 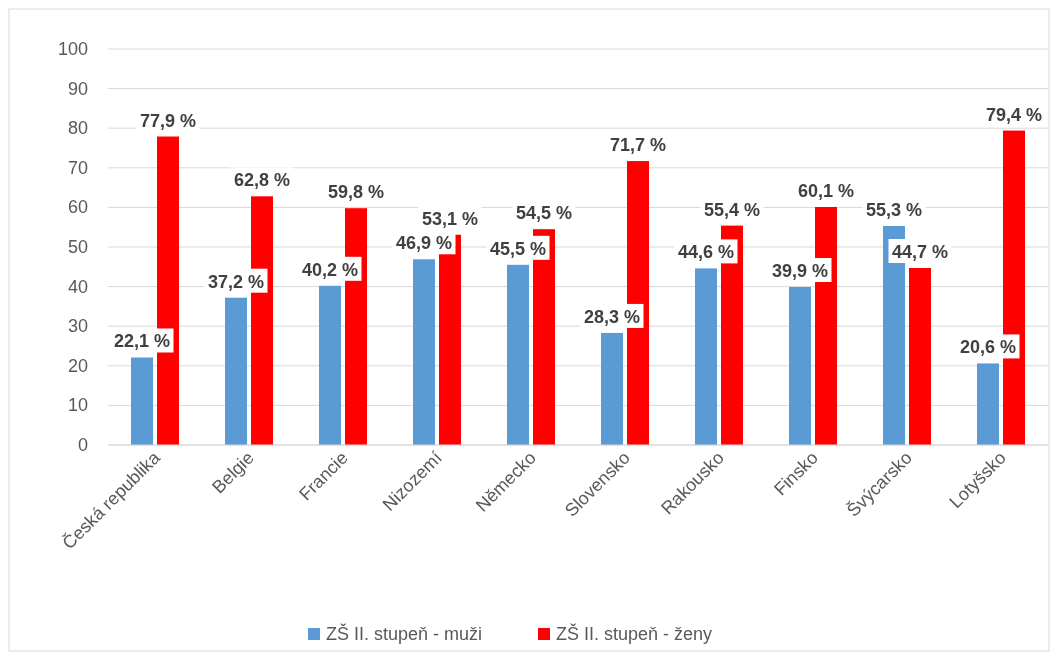 What do you see at coordinates (518, 248) in the screenshot?
I see `data-label: 45,5 %` at bounding box center [518, 248].